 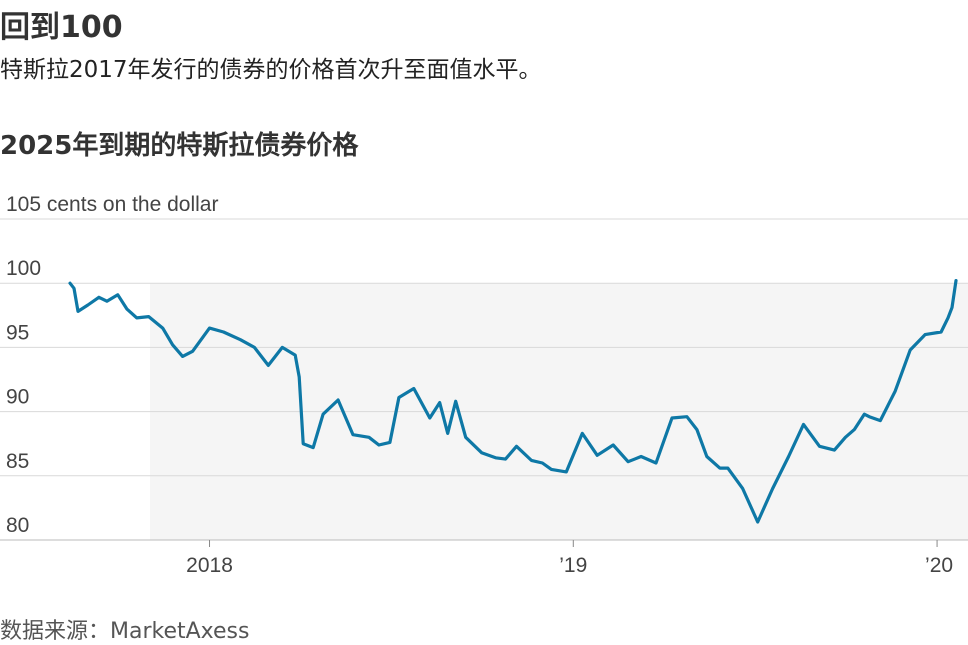 I want to click on source-note: 数据来源：MarketAxess, so click(x=125, y=631).